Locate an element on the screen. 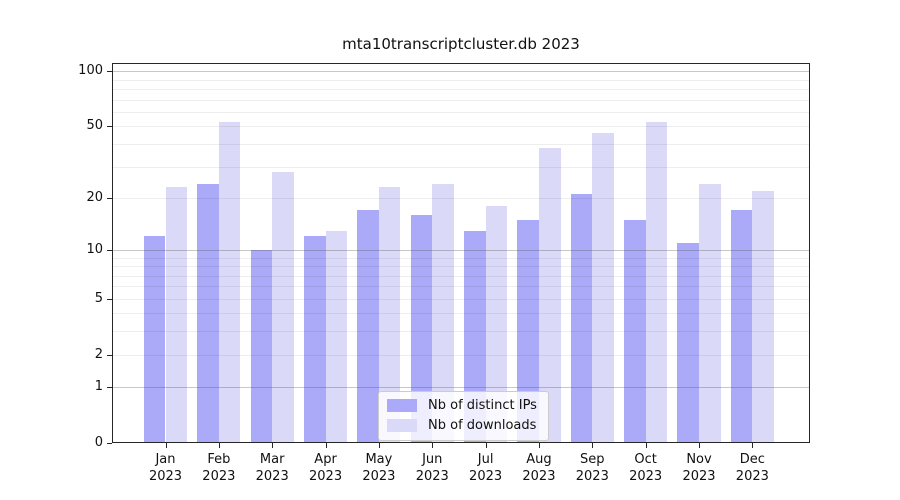 Image resolution: width=900 pixels, height=500 pixels. legend-item-distinct-ips: Nb of distinct IPs is located at coordinates (462, 405).